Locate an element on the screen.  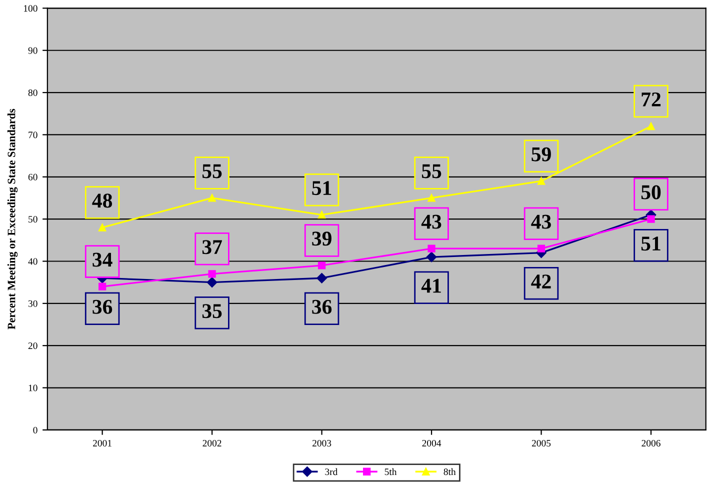
y-tick-label: 90 is located at coordinates (33, 50).